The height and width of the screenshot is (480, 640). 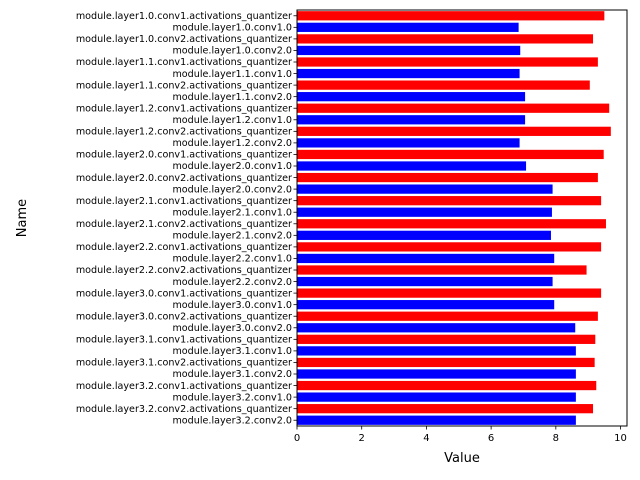 What do you see at coordinates (232, 212) in the screenshot?
I see `y-tick-label: module.layer2.1.conv1.0` at bounding box center [232, 212].